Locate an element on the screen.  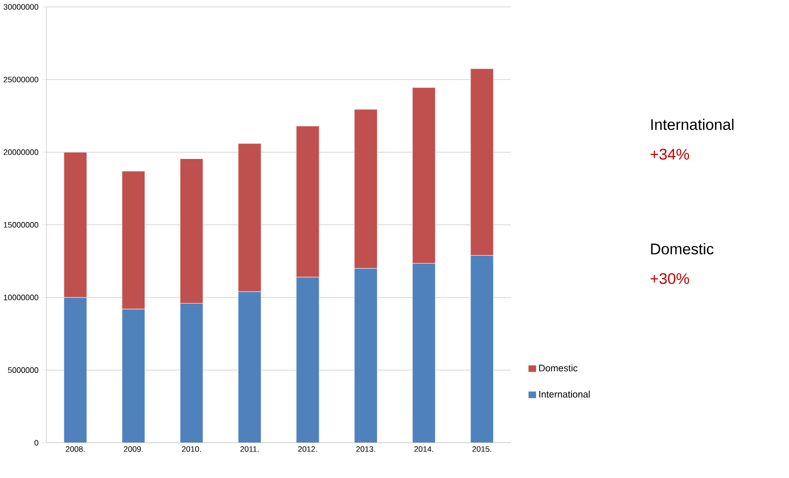
text: +30% is located at coordinates (670, 278).